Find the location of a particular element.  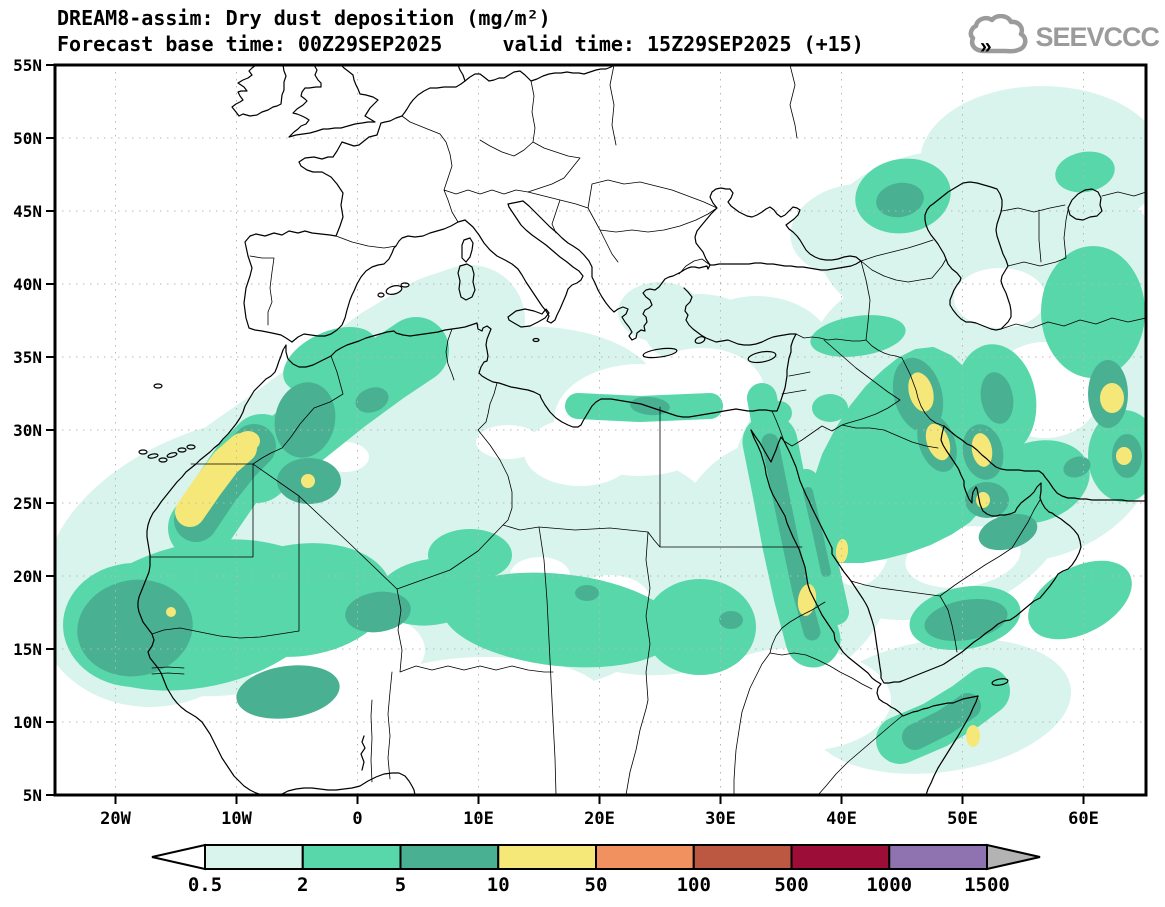

y-tick-label: 30N is located at coordinates (27, 430).